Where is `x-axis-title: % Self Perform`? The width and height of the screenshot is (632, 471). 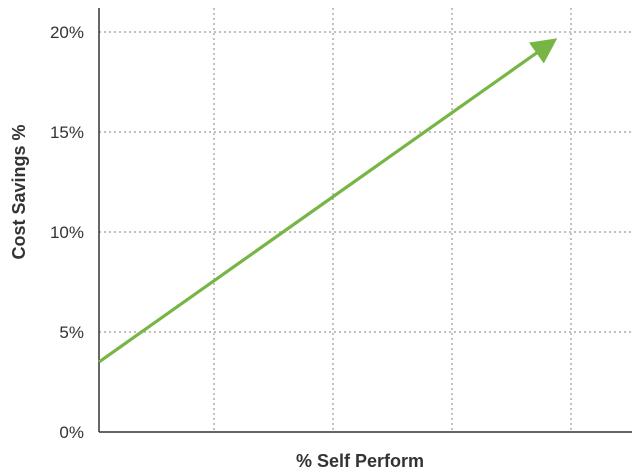
x-axis-title: % Self Perform is located at coordinates (360, 461).